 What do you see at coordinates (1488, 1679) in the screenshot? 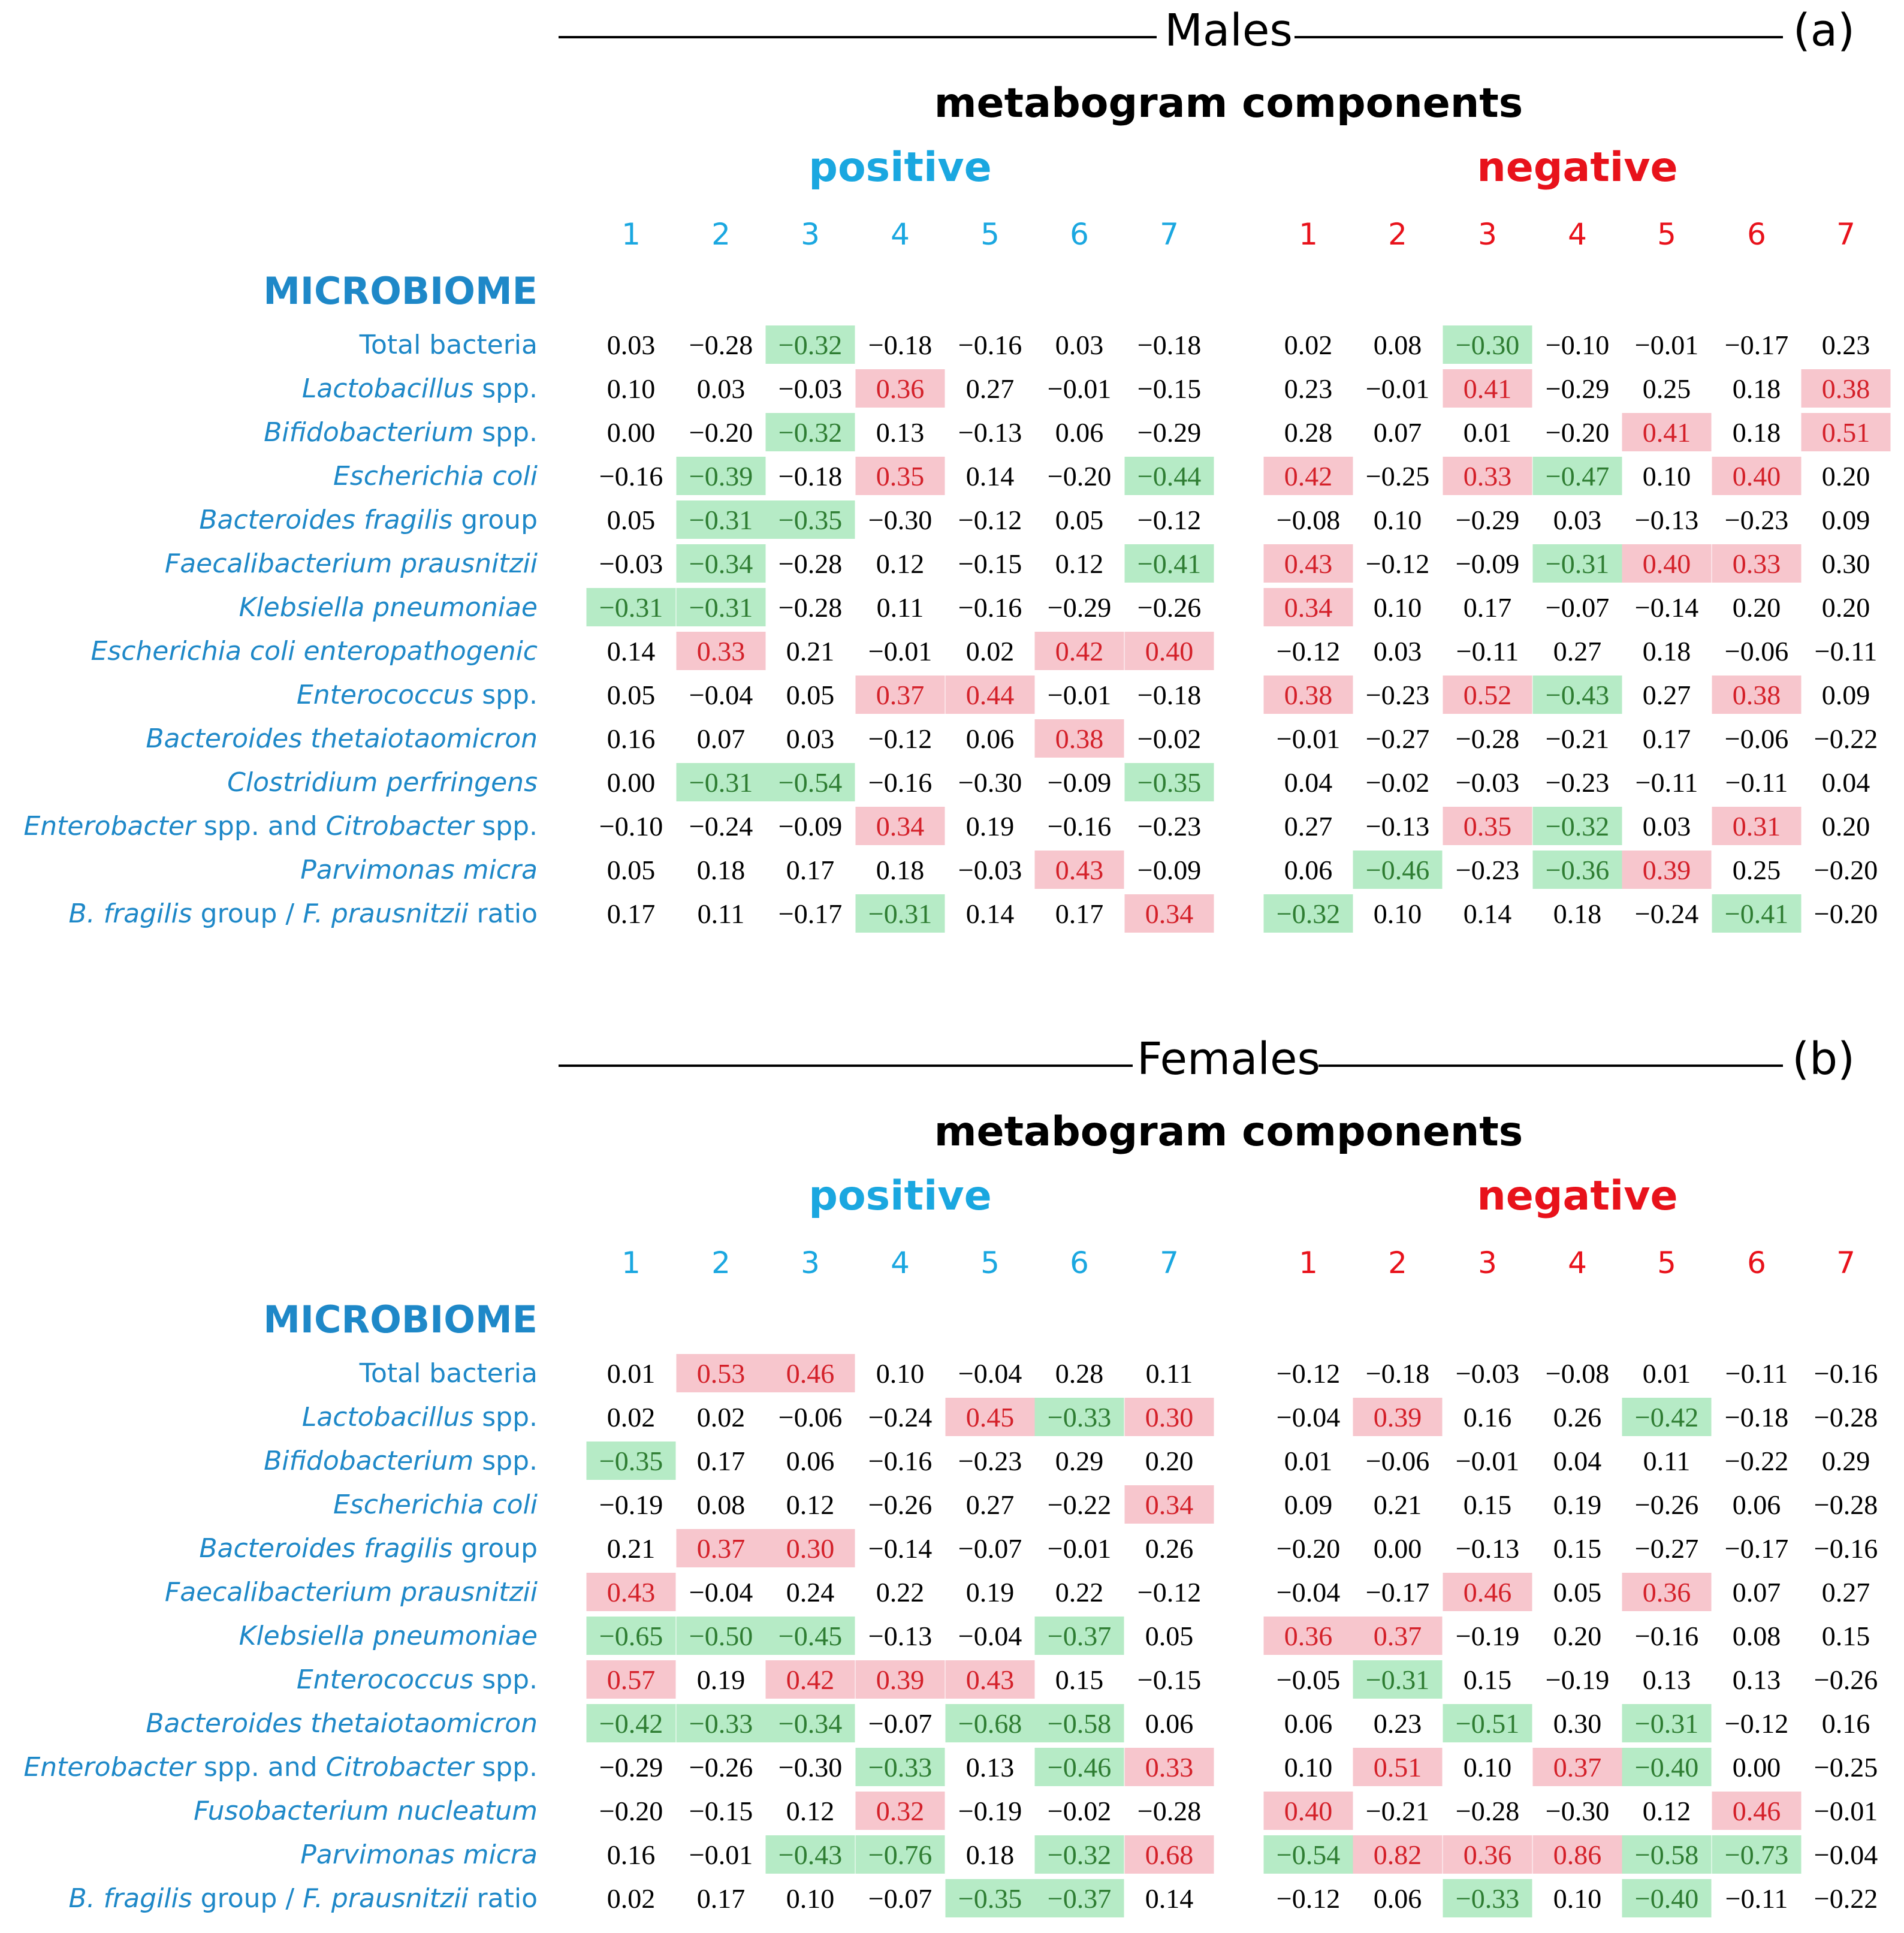
I see `cell-value: 0.15` at bounding box center [1488, 1679].